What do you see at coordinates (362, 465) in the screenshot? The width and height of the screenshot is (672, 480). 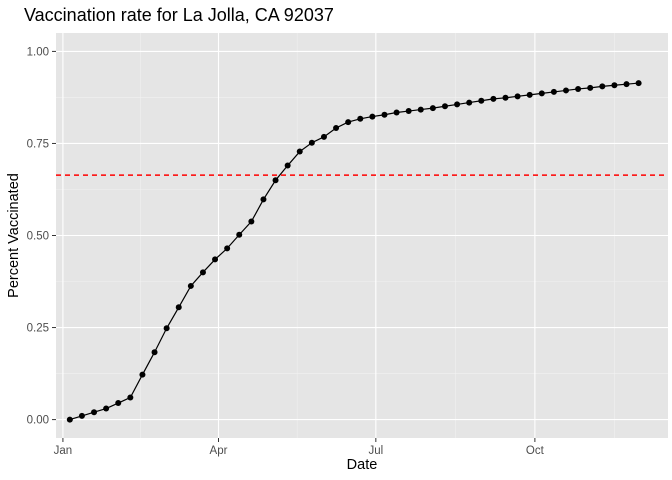 I see `x-axis-title: Date` at bounding box center [362, 465].